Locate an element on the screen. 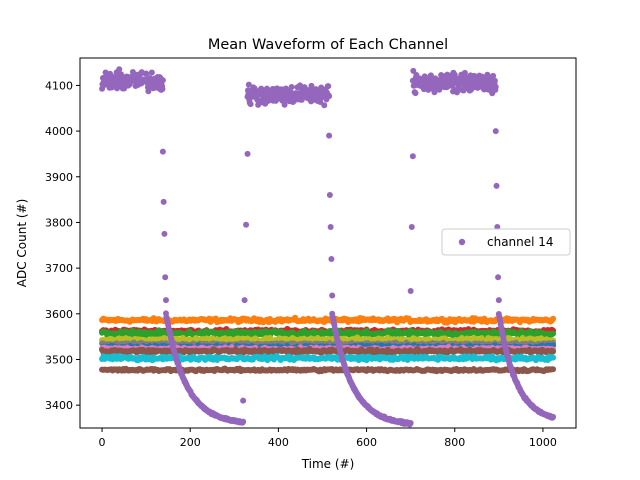 This screenshot has height=480, width=640. y-tick-label: 3800 is located at coordinates (59, 222).